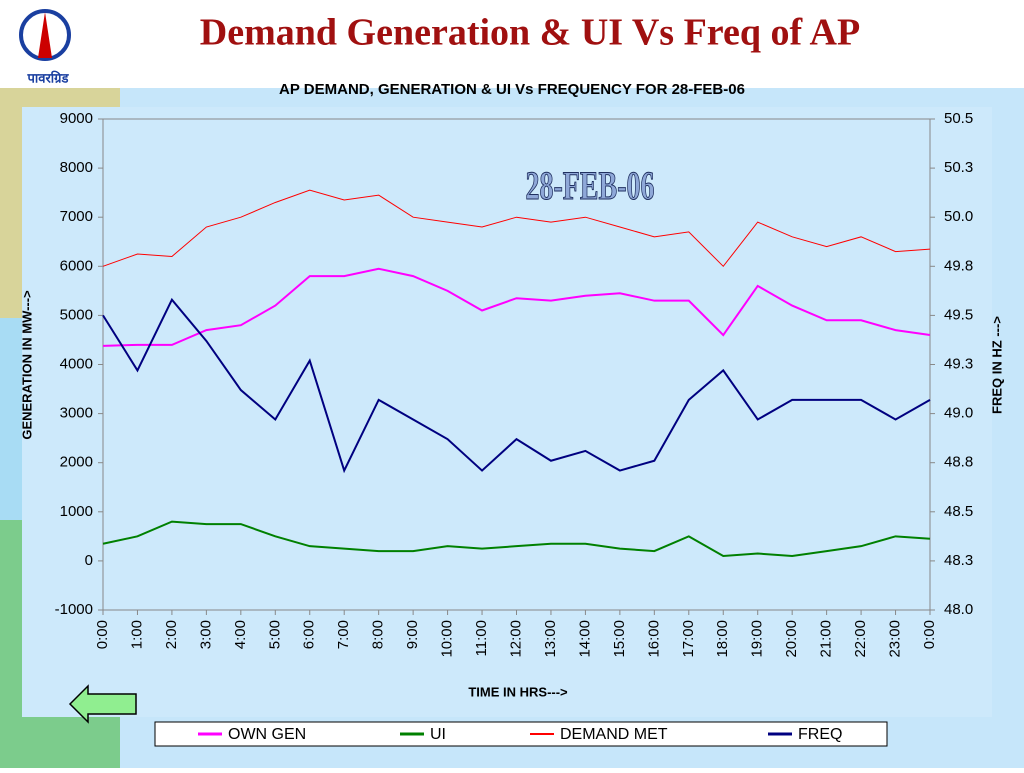  I want to click on y2-tick-label: 48.8, so click(958, 462).